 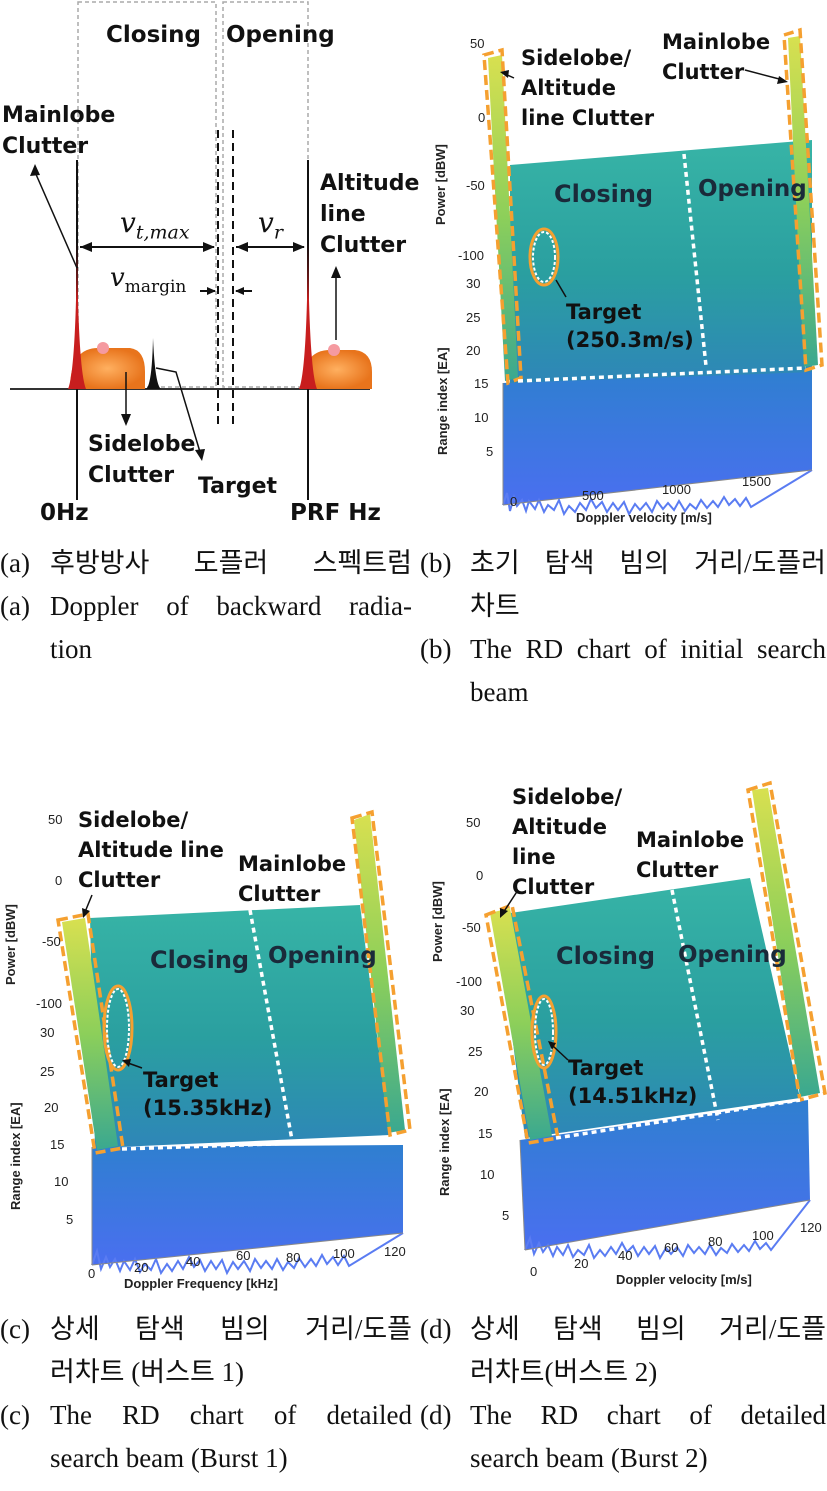 I want to click on mainlobe-clutter-line1: Mainlobe, so click(x=59, y=115).